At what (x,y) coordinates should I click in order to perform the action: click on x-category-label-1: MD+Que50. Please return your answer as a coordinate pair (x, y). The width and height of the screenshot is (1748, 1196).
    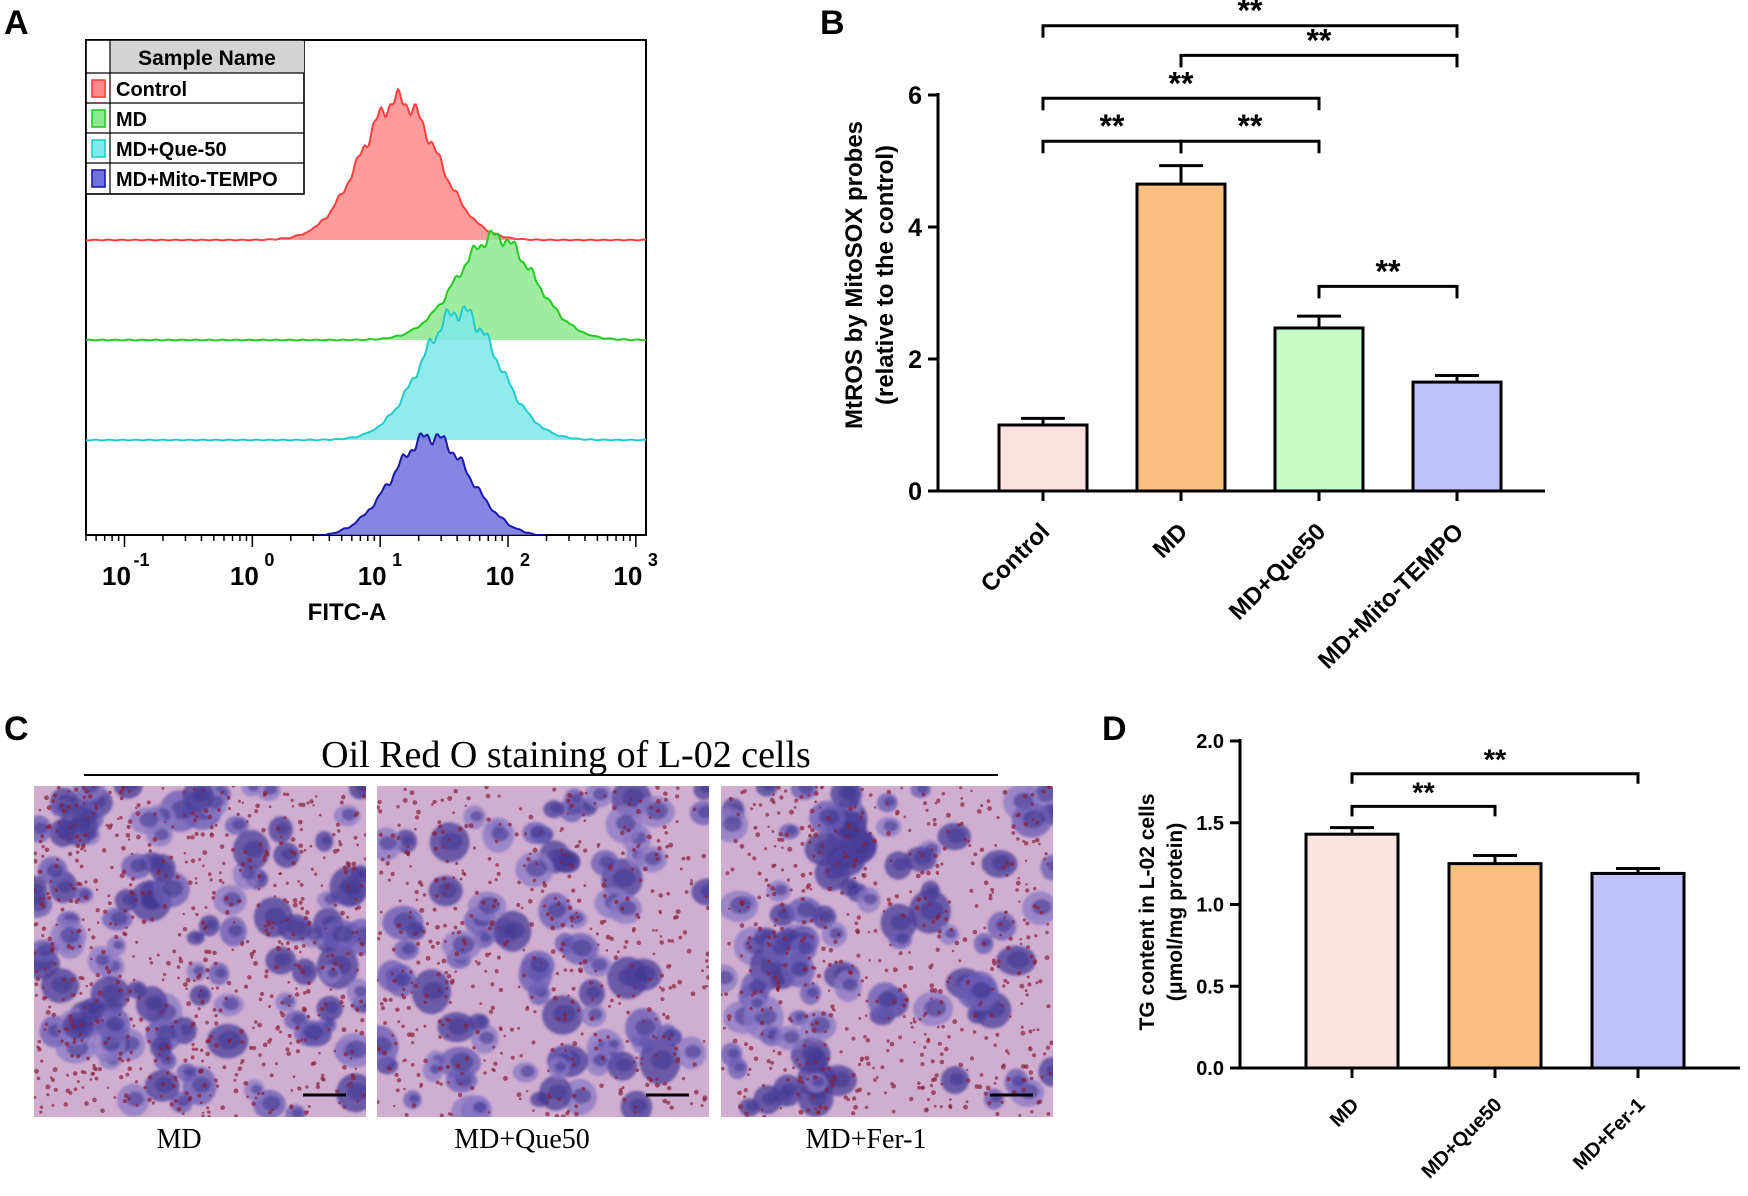
    Looking at the image, I should click on (1461, 1138).